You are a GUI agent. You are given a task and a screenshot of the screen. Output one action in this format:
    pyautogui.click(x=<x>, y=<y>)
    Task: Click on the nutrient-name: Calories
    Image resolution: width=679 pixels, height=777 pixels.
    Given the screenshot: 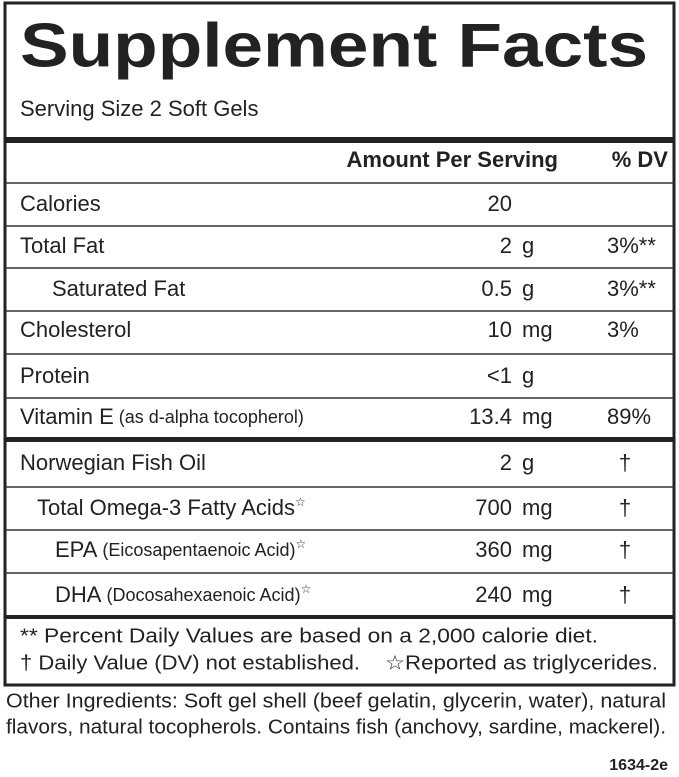 What is the action you would take?
    pyautogui.click(x=60, y=203)
    